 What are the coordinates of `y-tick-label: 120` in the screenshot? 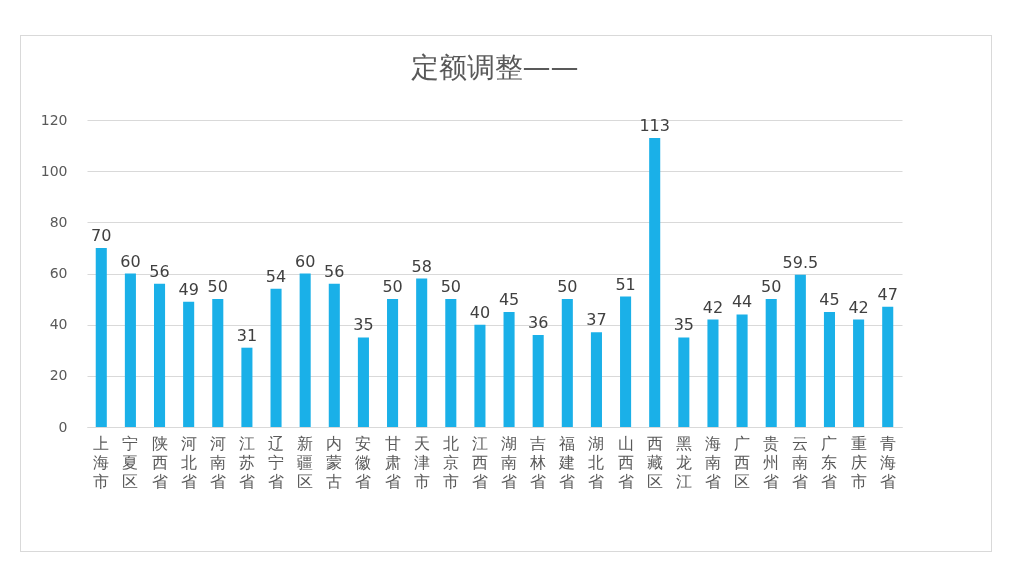 It's located at (54, 119).